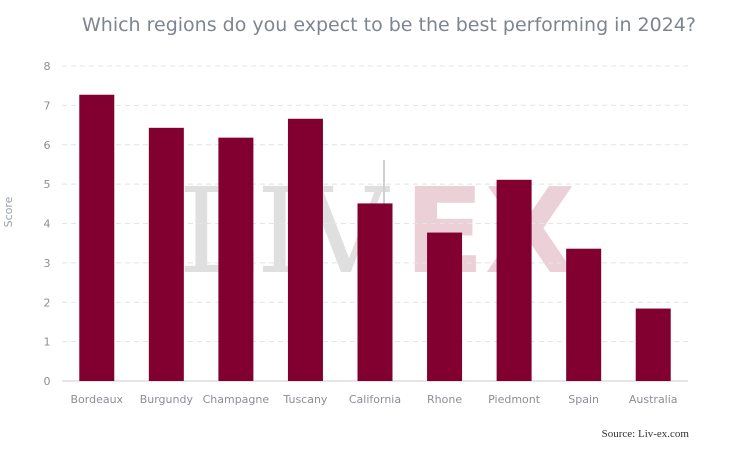 This screenshot has width=751, height=463. What do you see at coordinates (445, 306) in the screenshot?
I see `bar-rhone` at bounding box center [445, 306].